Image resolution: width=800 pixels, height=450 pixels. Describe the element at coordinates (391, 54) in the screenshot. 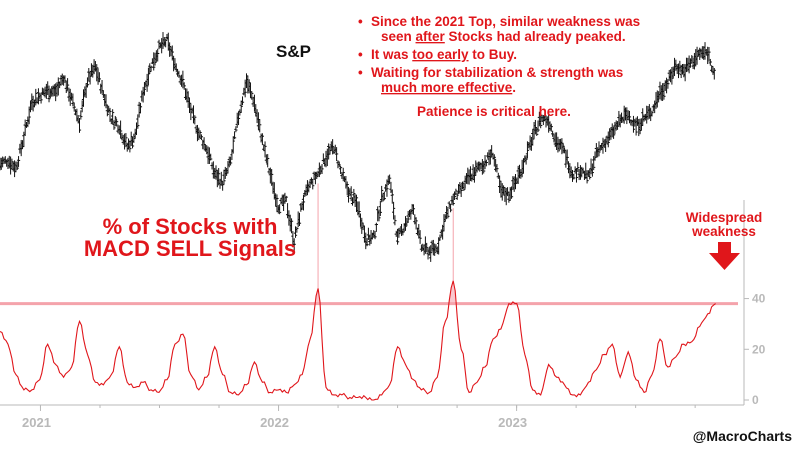

I see `bullet-2-line1-pre: It was` at that location.